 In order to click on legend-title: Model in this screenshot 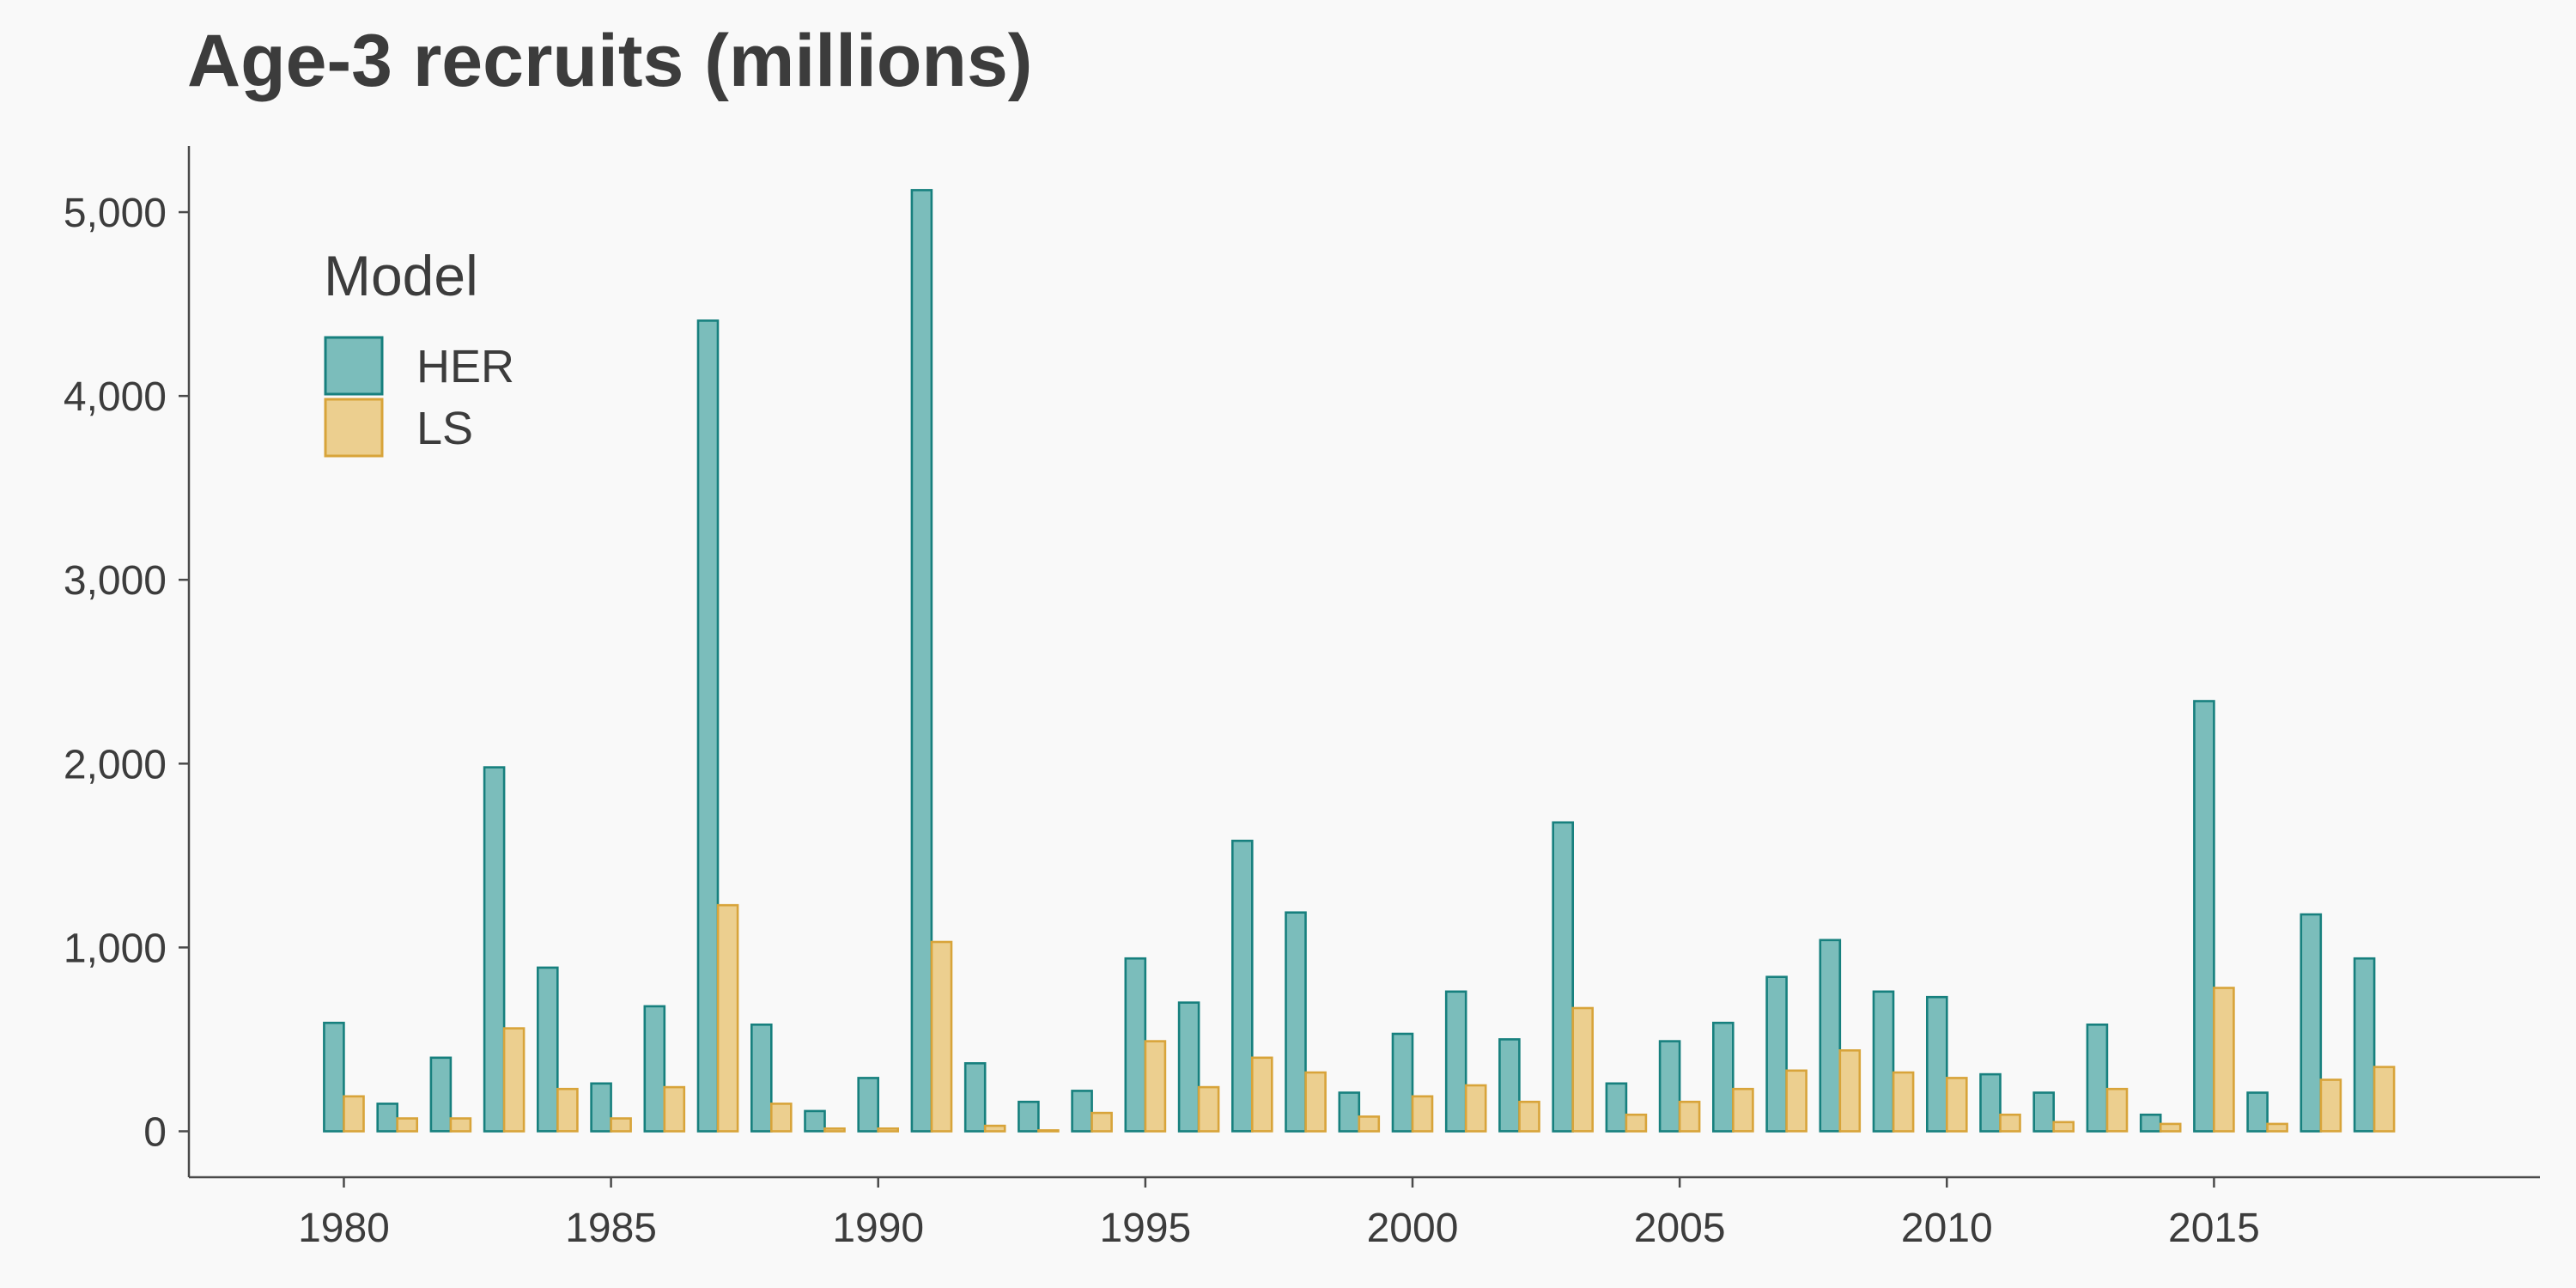, I will do `click(401, 275)`.